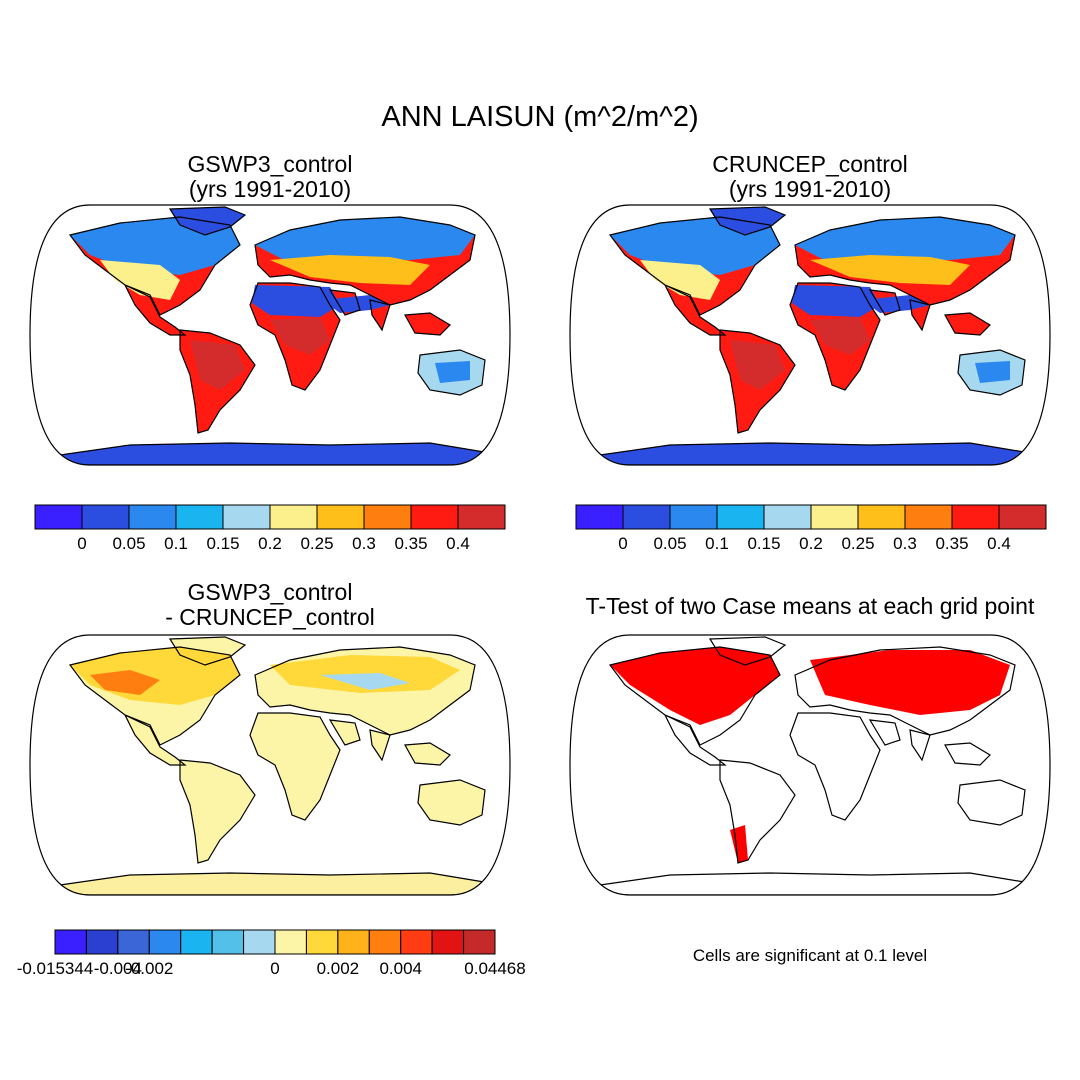 The image size is (1080, 1080). Describe the element at coordinates (669, 543) in the screenshot. I see `colorbar-cruncep-tick-label: 0.05` at that location.